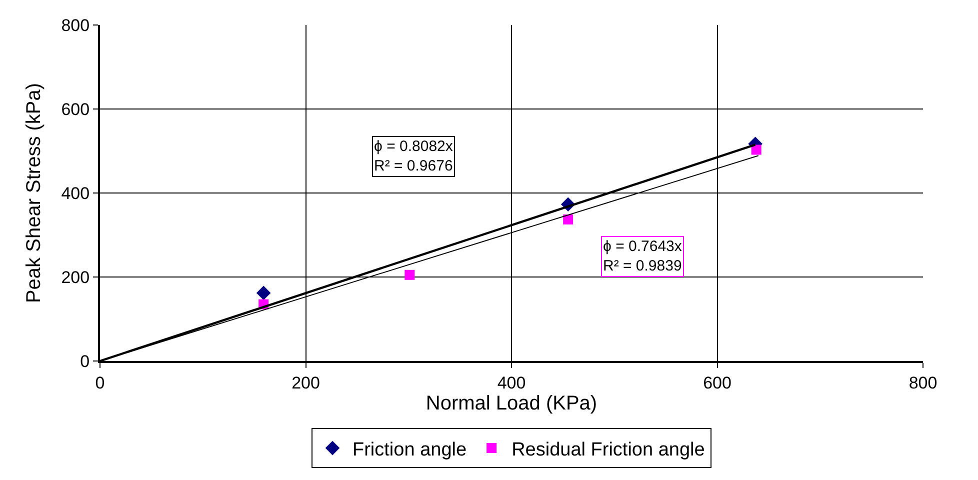  What do you see at coordinates (511, 382) in the screenshot?
I see `x-tick-label: 400` at bounding box center [511, 382].